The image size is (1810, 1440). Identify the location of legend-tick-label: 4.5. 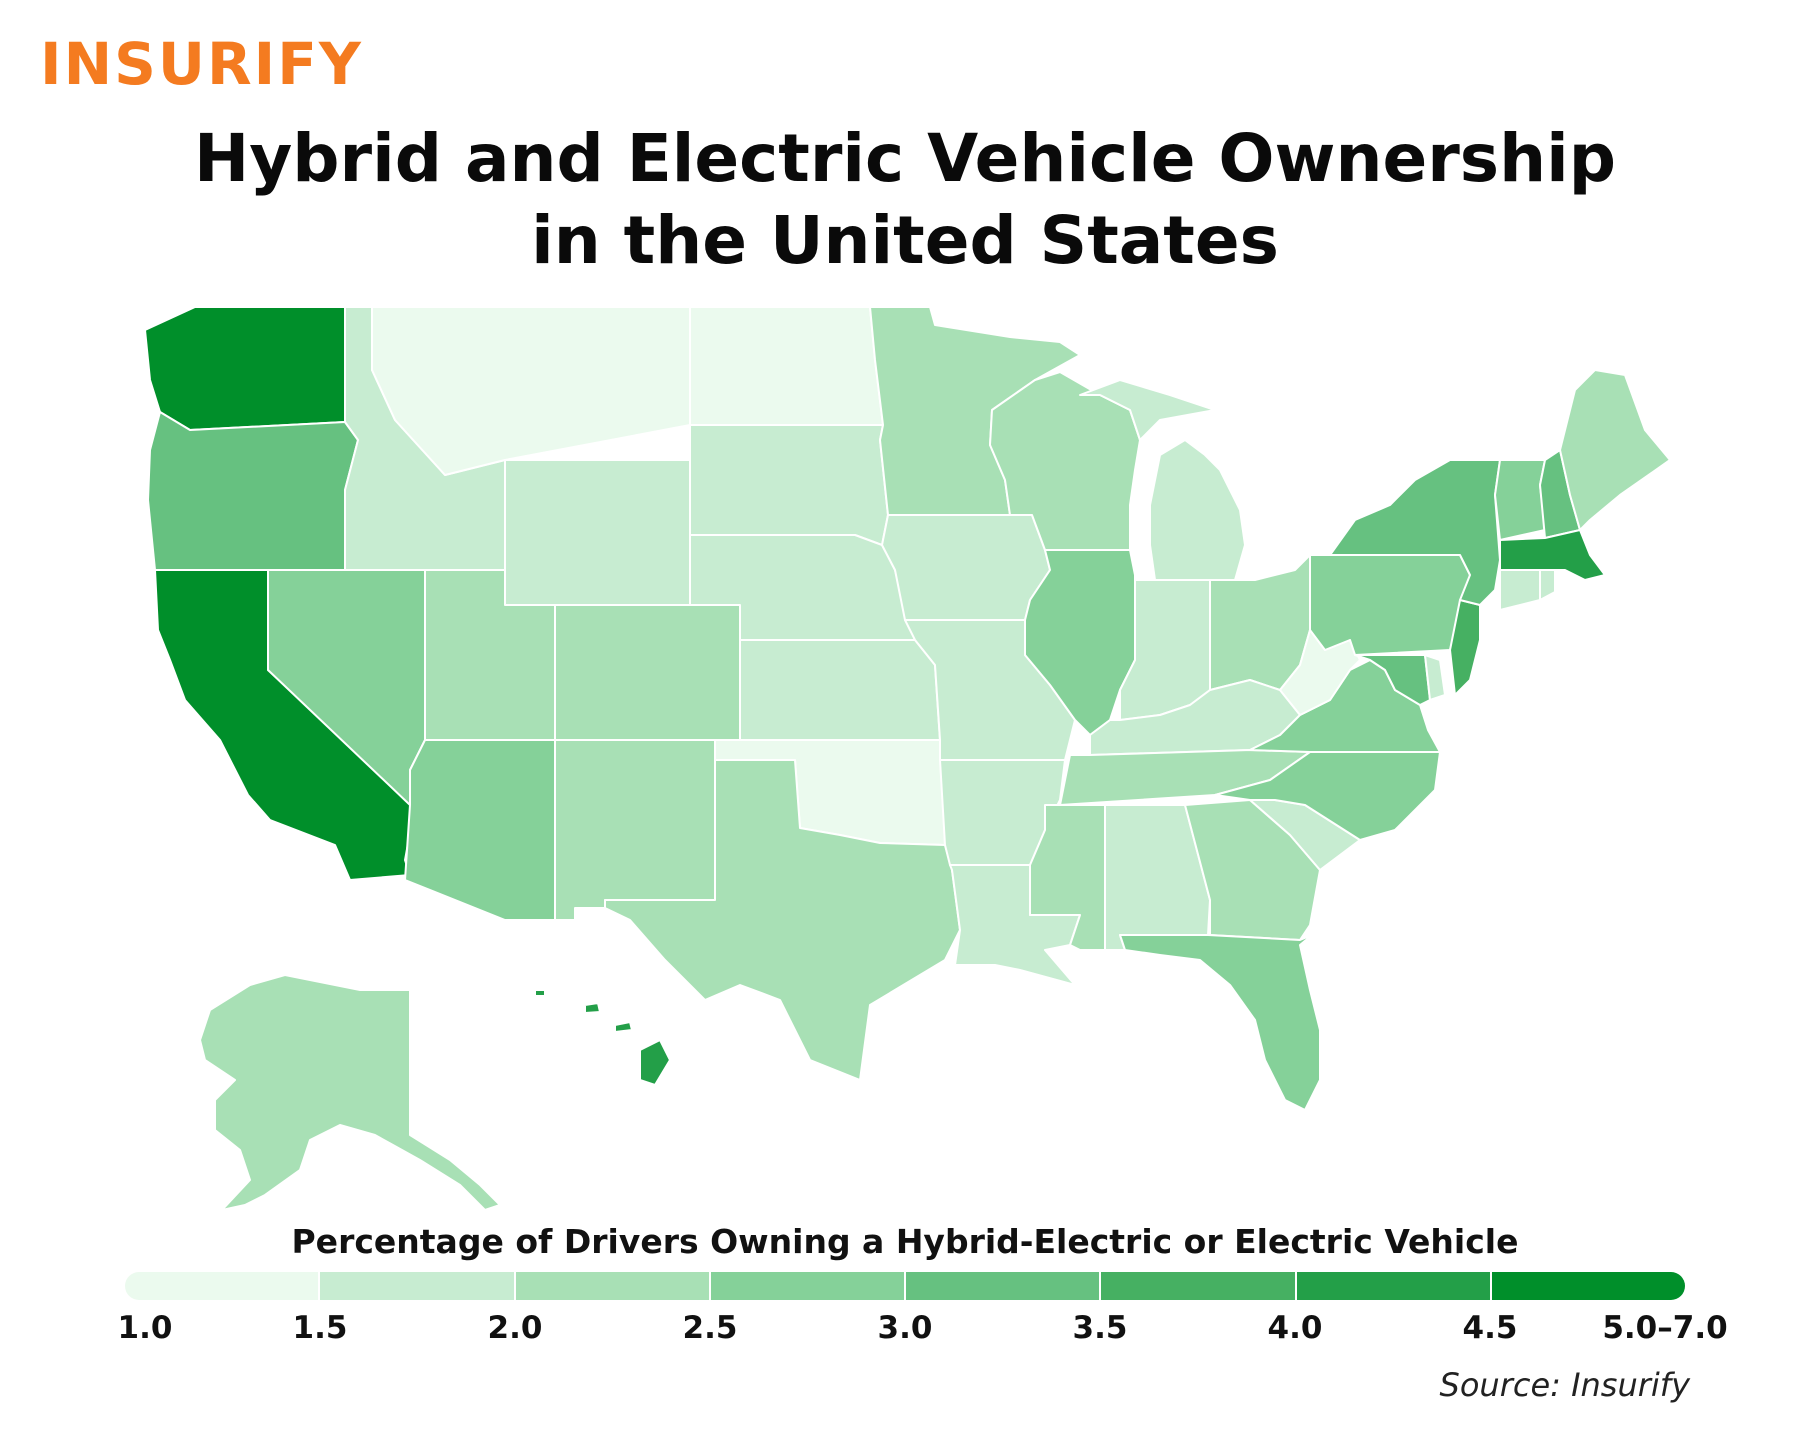
(1490, 1328).